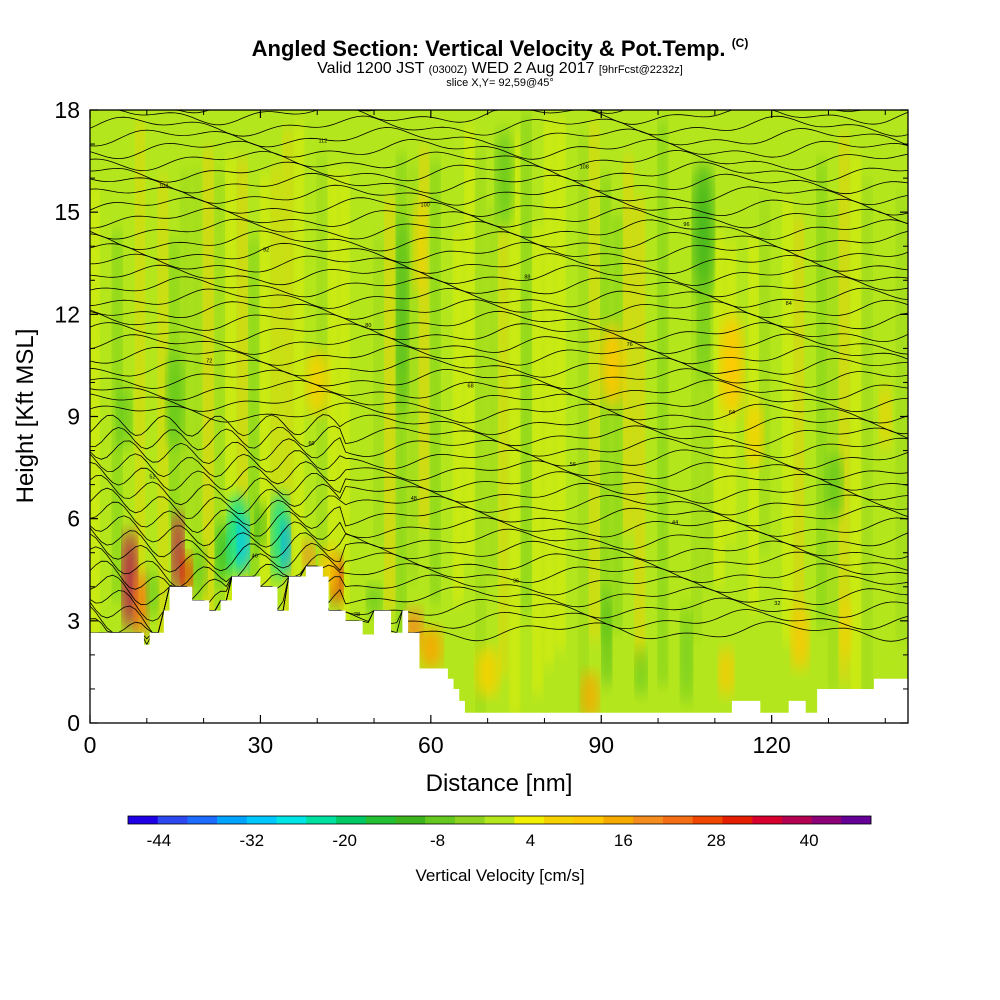 The width and height of the screenshot is (1000, 1000). Describe the element at coordinates (527, 277) in the screenshot. I see `theta-contour-label: 88` at that location.